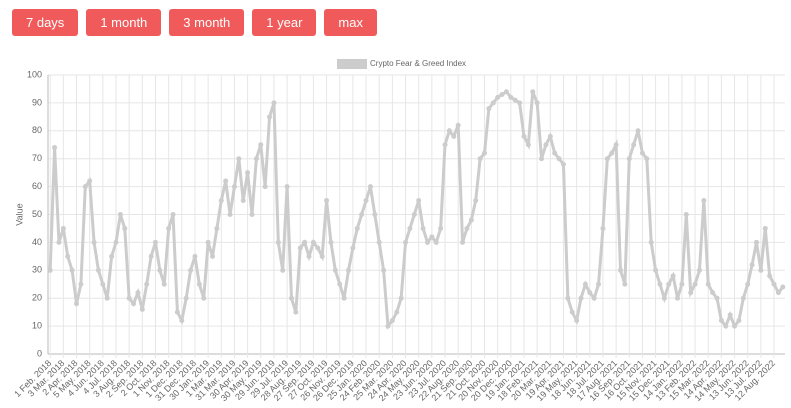 The image size is (791, 408). Describe the element at coordinates (37, 325) in the screenshot. I see `y-tick-label: 10` at that location.